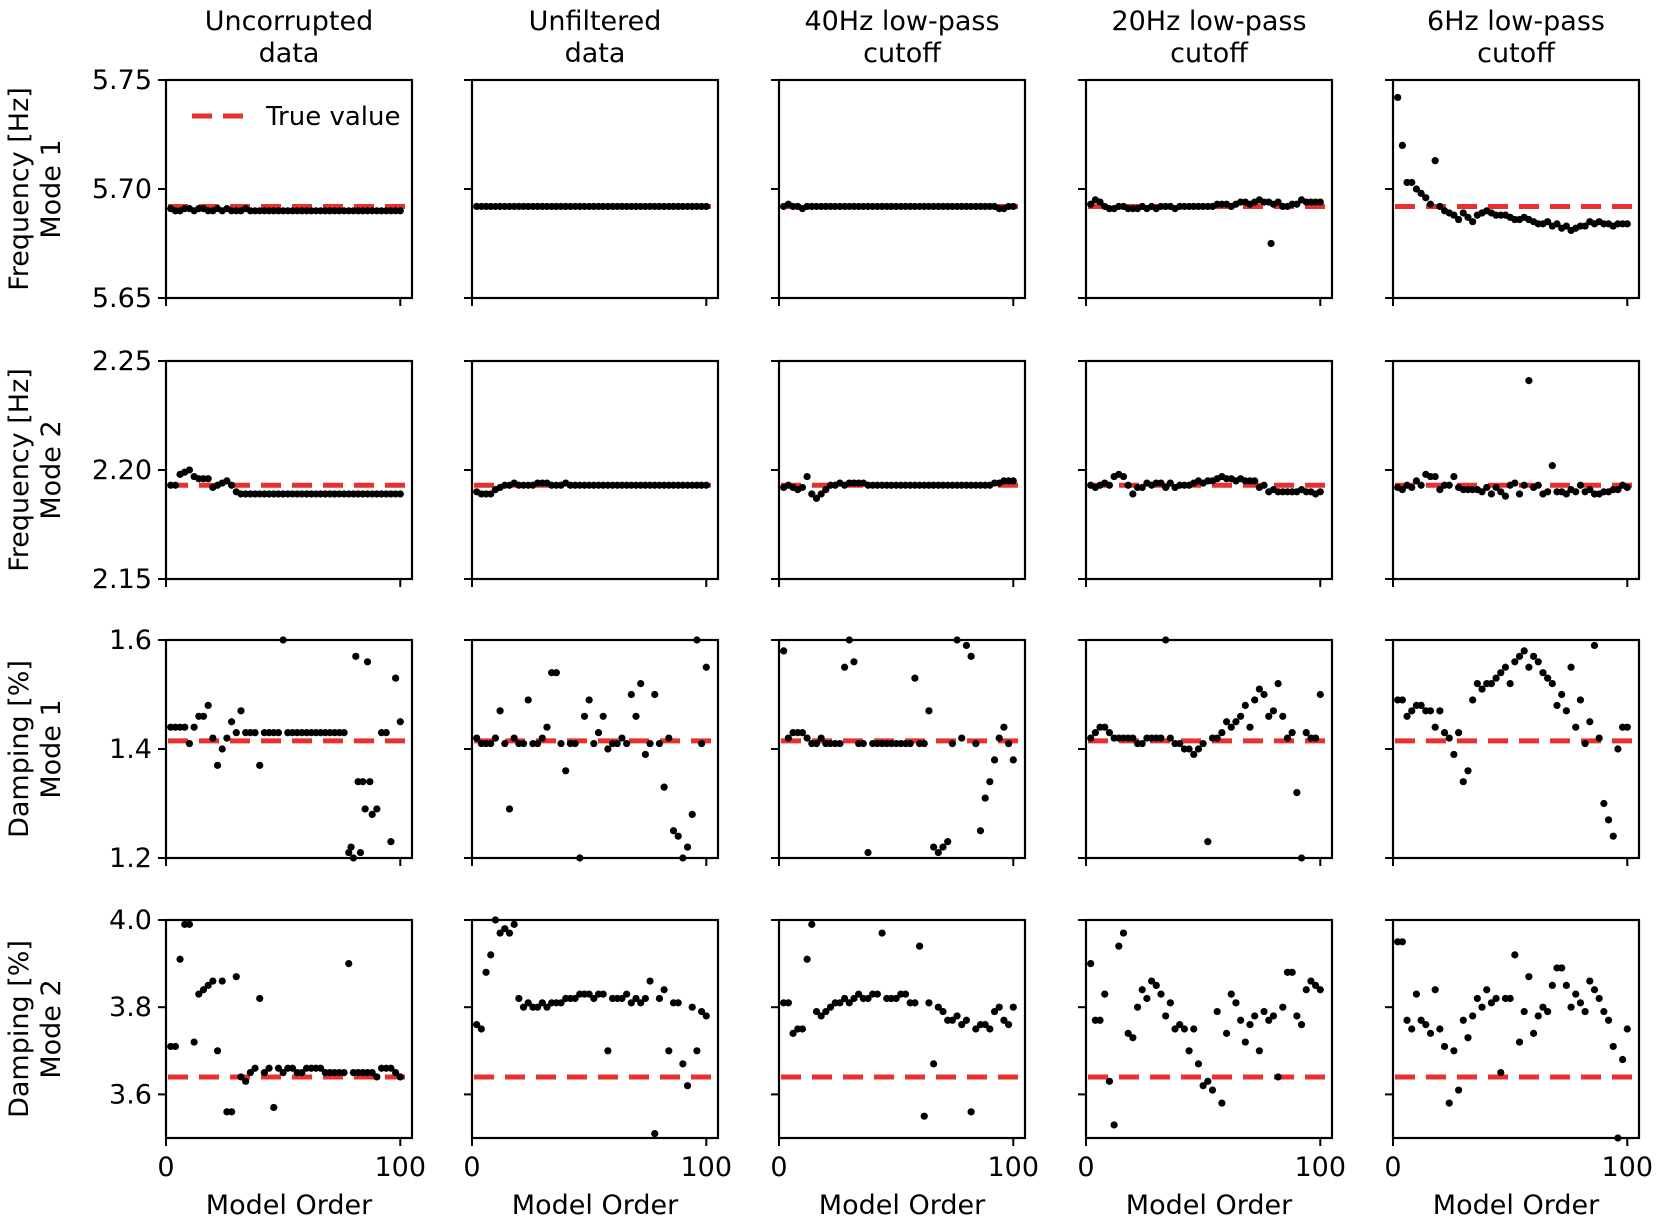 This screenshot has height=1229, width=1662. Describe the element at coordinates (130, 920) in the screenshot. I see `y-tick-label: 4.0` at that location.